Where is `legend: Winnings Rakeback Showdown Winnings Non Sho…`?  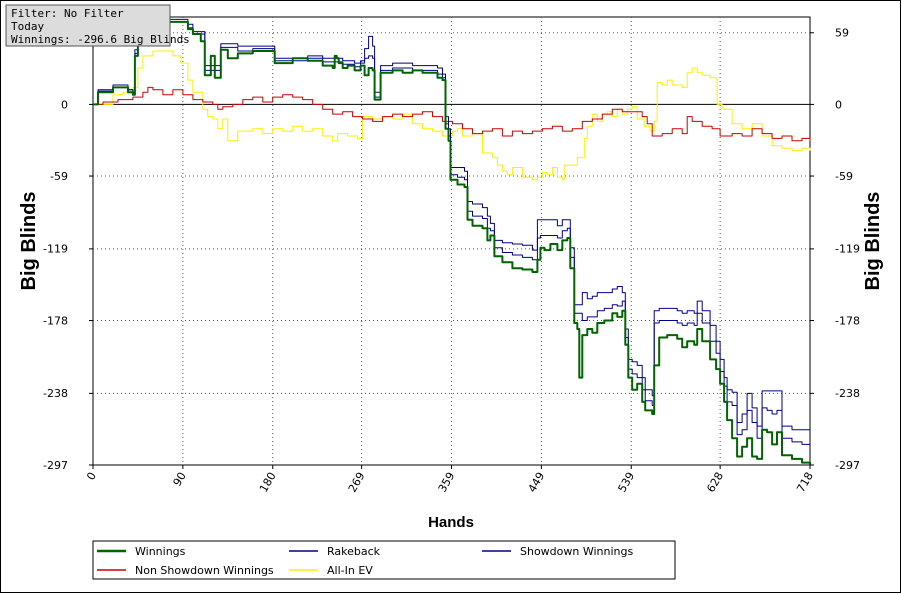 legend: Winnings Rakeback Showdown Winnings Non Sho… is located at coordinates (384, 560).